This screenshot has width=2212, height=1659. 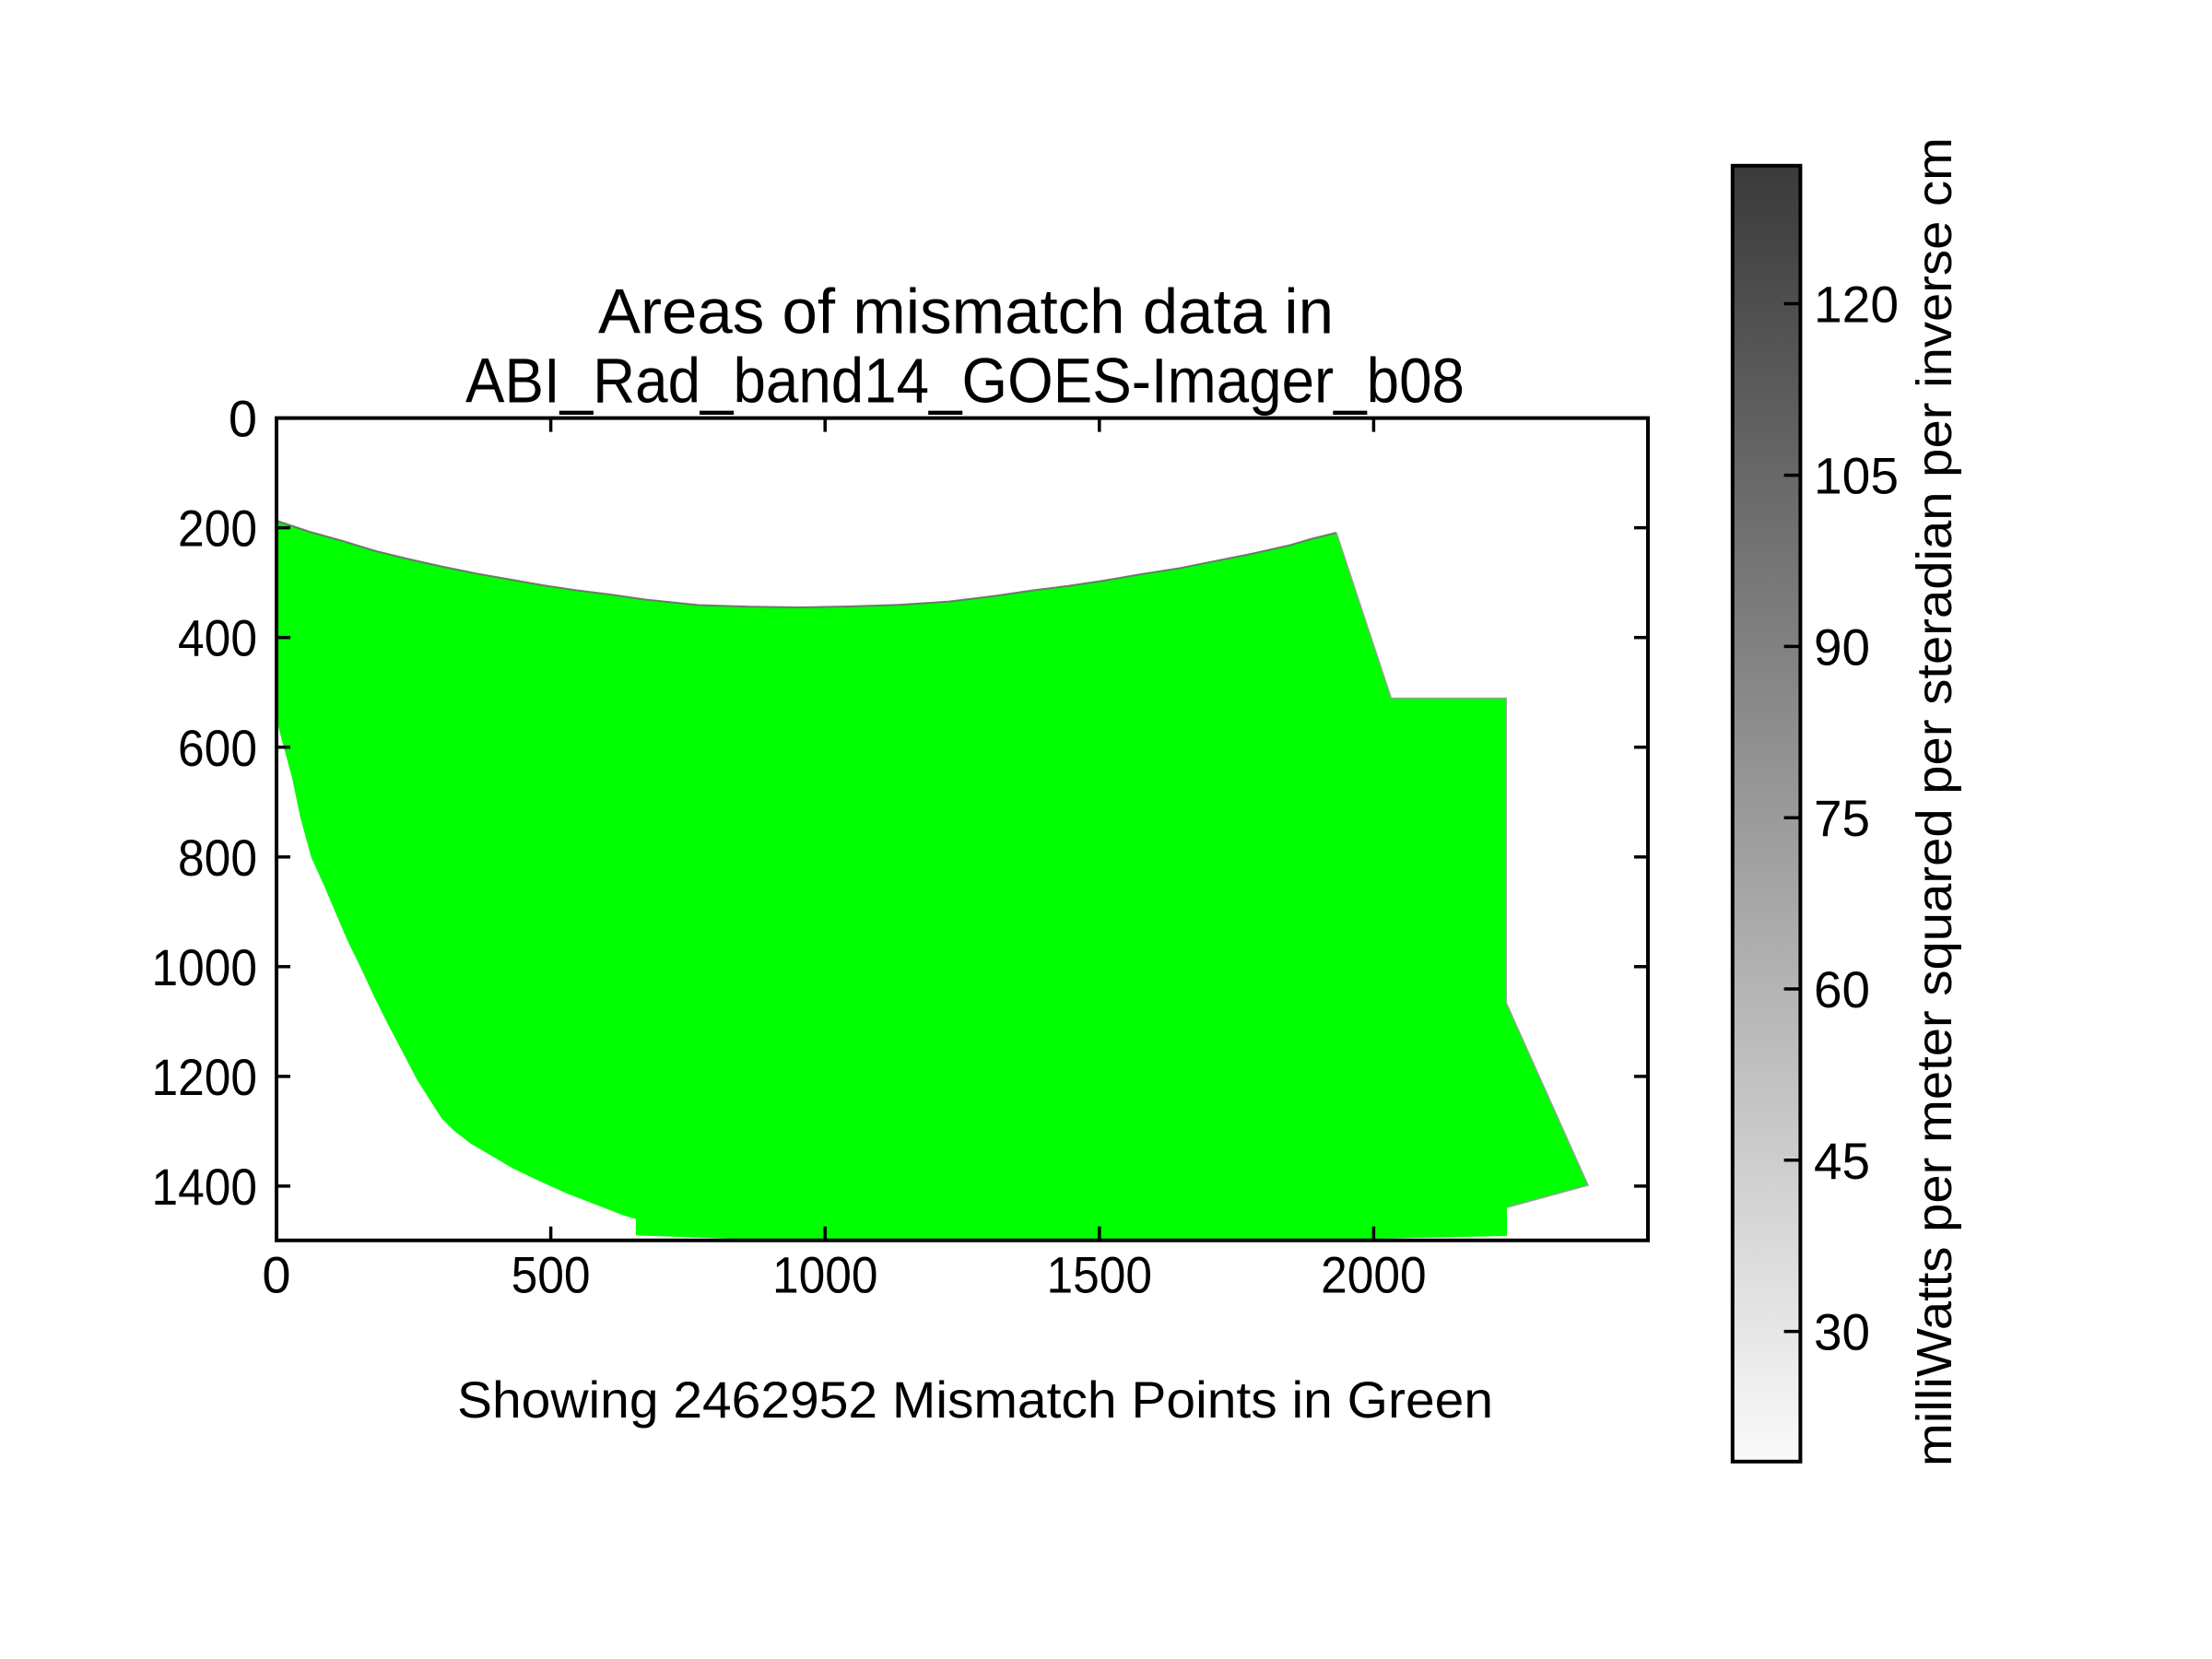 I want to click on svg-text: 90, so click(x=1842, y=647).